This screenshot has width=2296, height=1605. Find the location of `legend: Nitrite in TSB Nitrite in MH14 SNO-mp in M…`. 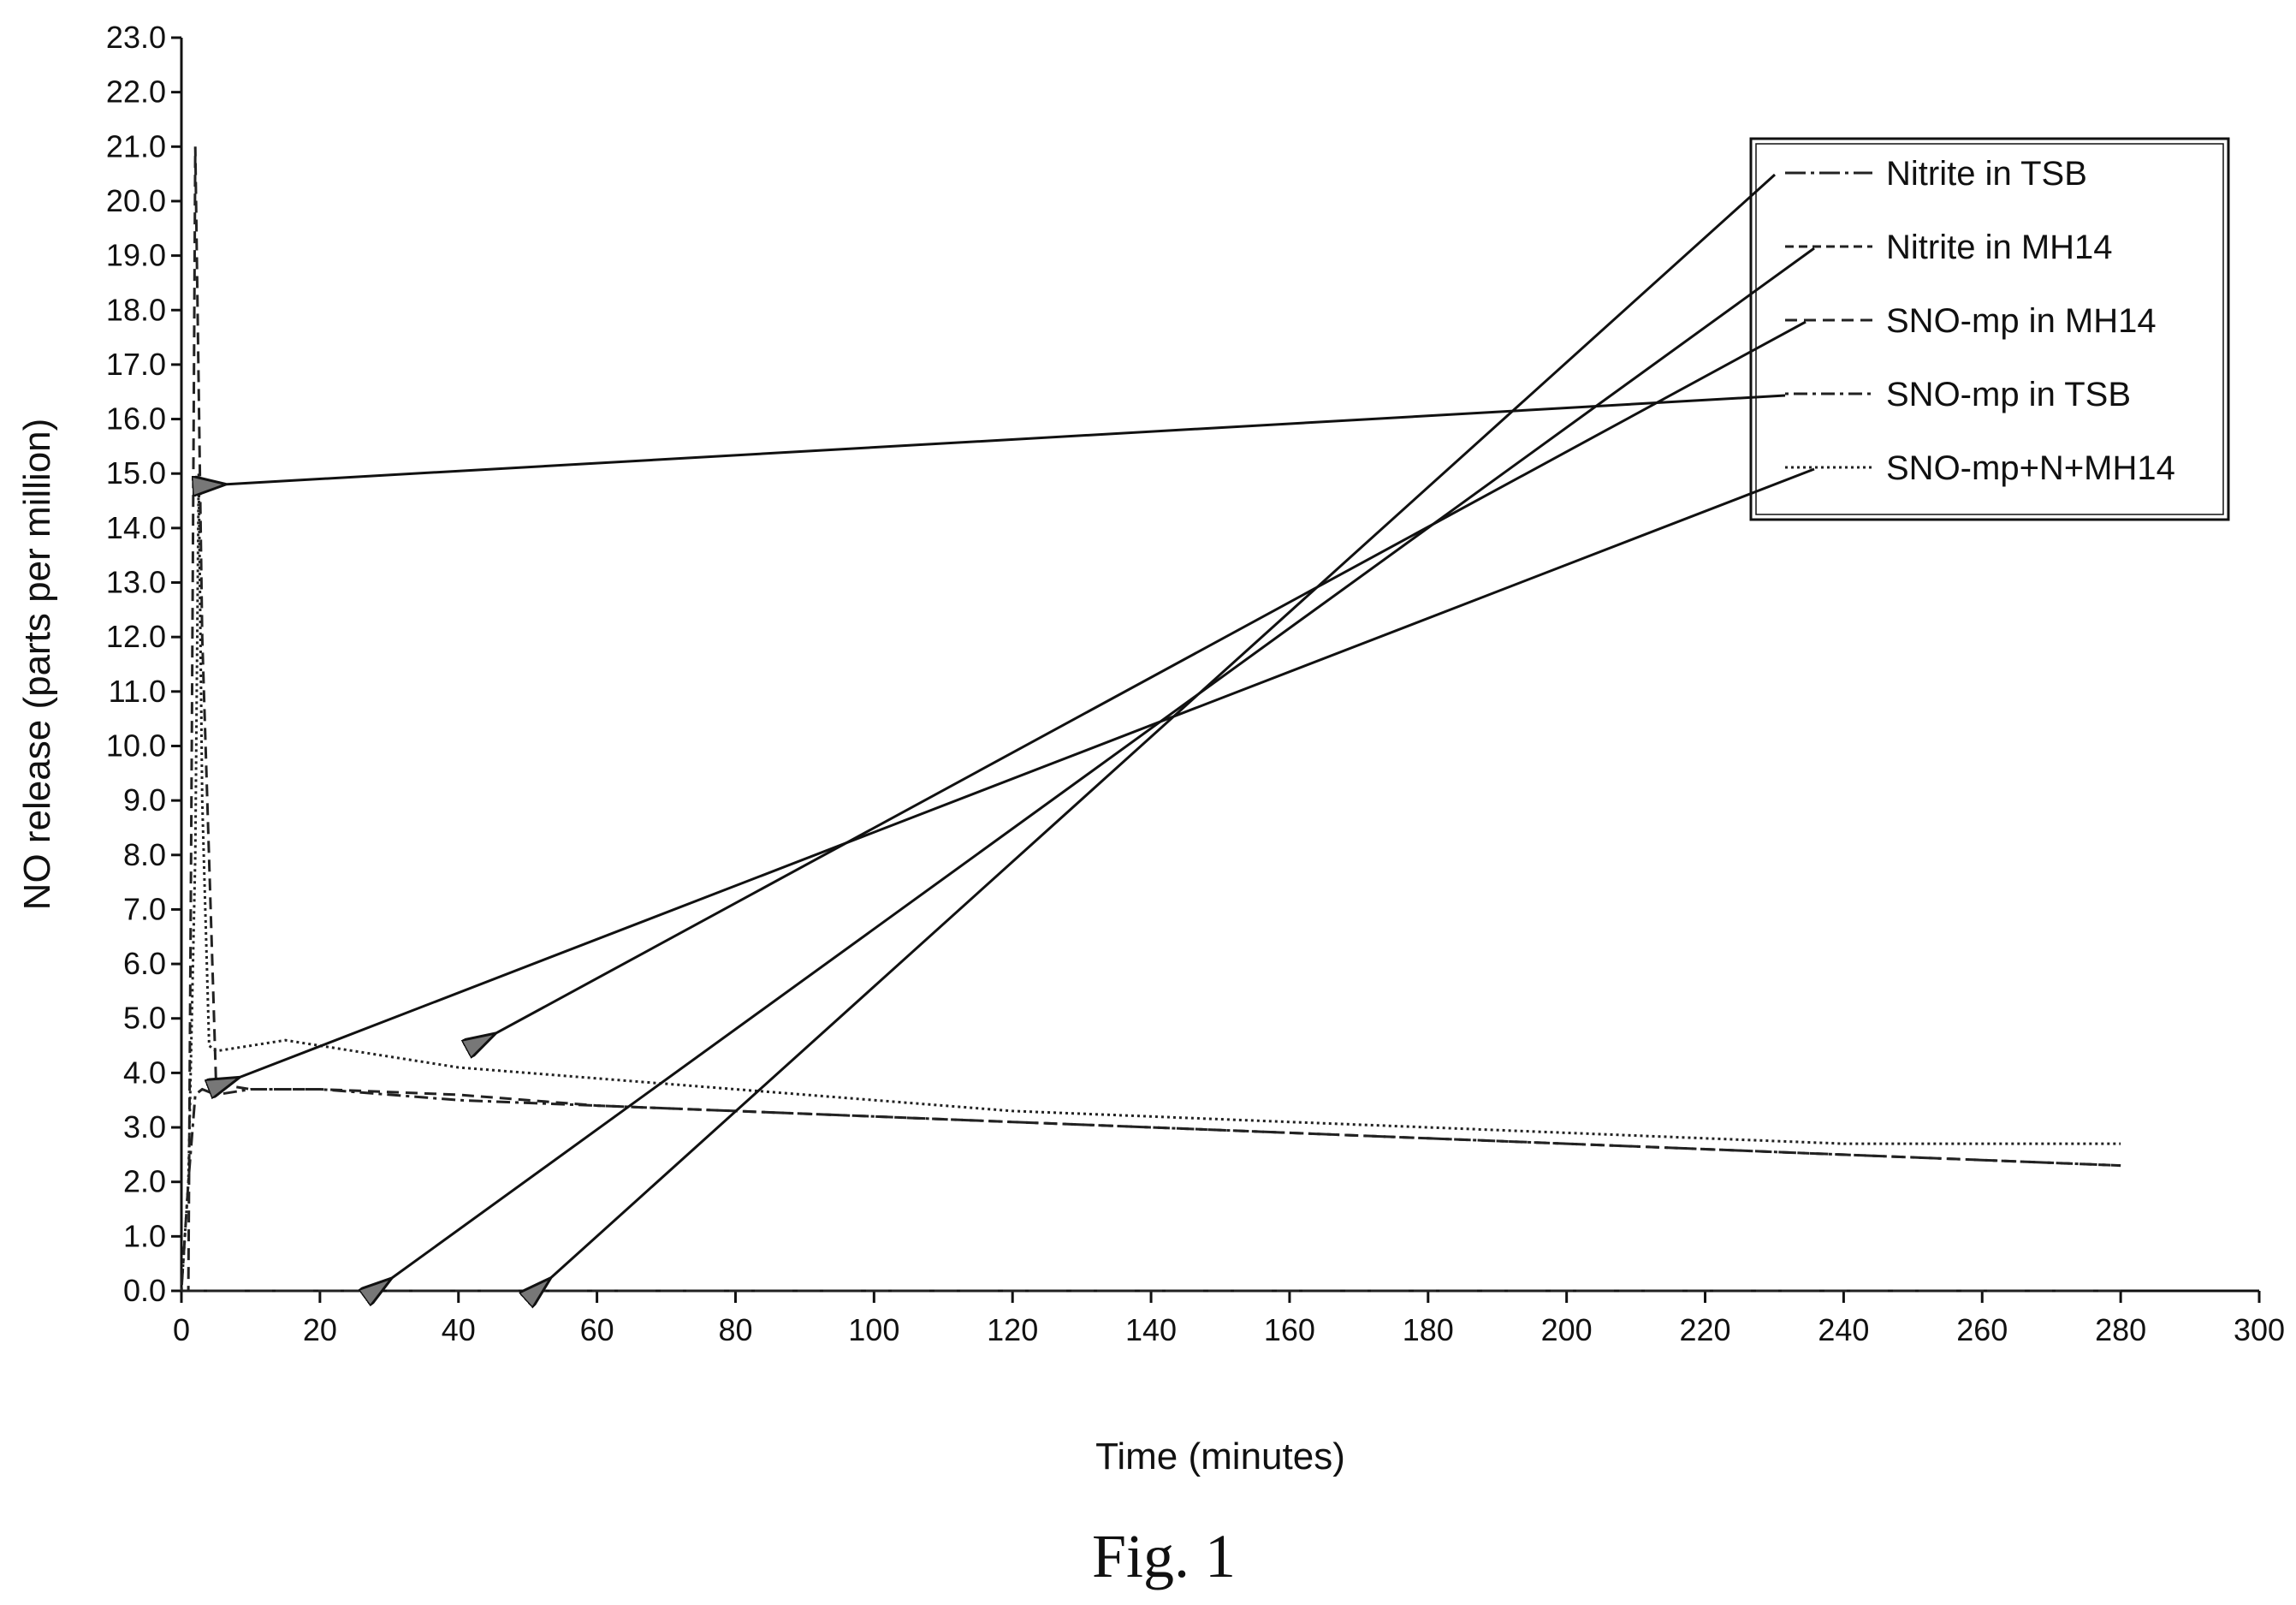

legend: Nitrite in TSB Nitrite in MH14 SNO-mp in M… is located at coordinates (1990, 329).